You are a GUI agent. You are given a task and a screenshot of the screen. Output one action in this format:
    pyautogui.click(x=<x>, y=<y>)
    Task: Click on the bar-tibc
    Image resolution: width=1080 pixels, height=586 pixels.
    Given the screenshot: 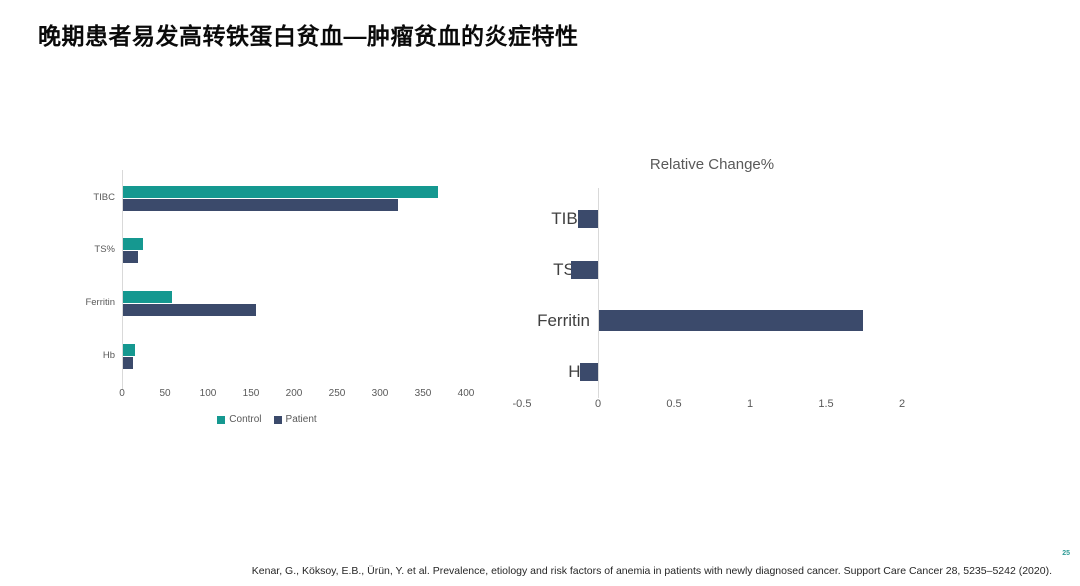 What is the action you would take?
    pyautogui.click(x=588, y=219)
    